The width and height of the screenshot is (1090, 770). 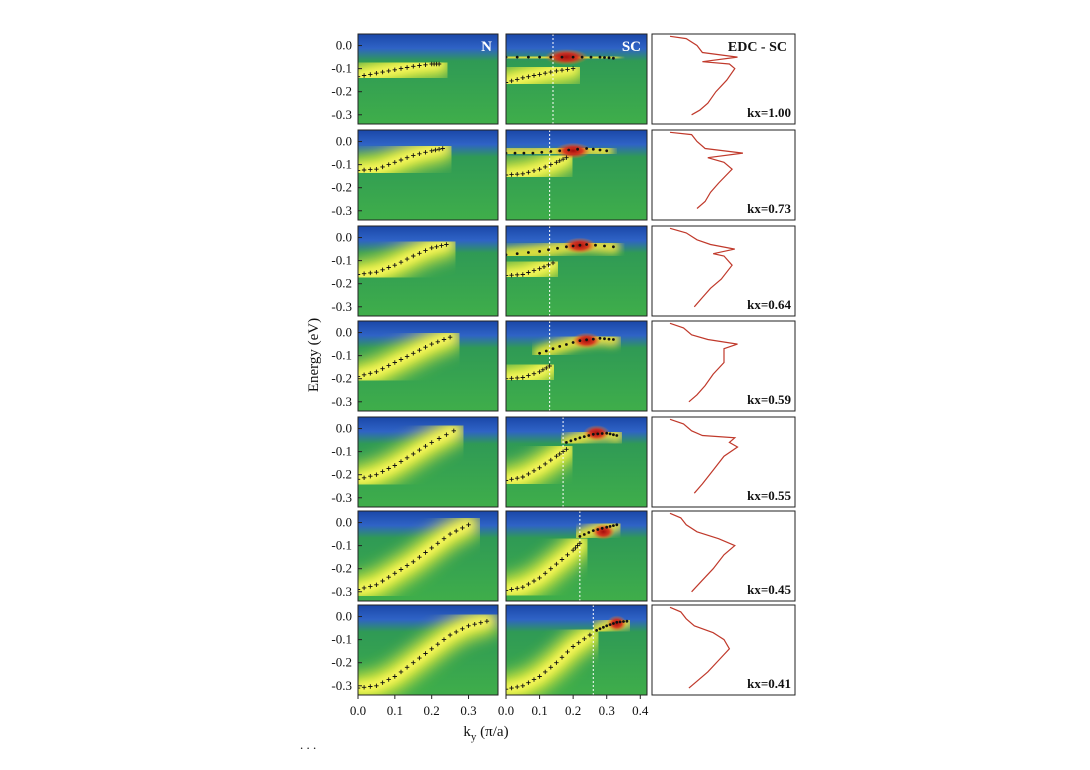 What do you see at coordinates (485, 733) in the screenshot?
I see `x-axis-title: ky (π/a)` at bounding box center [485, 733].